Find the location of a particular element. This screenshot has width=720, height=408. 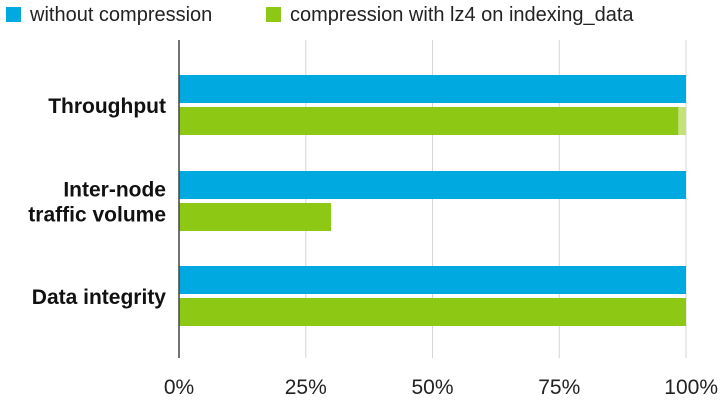

tick-label: 0% is located at coordinates (179, 387).